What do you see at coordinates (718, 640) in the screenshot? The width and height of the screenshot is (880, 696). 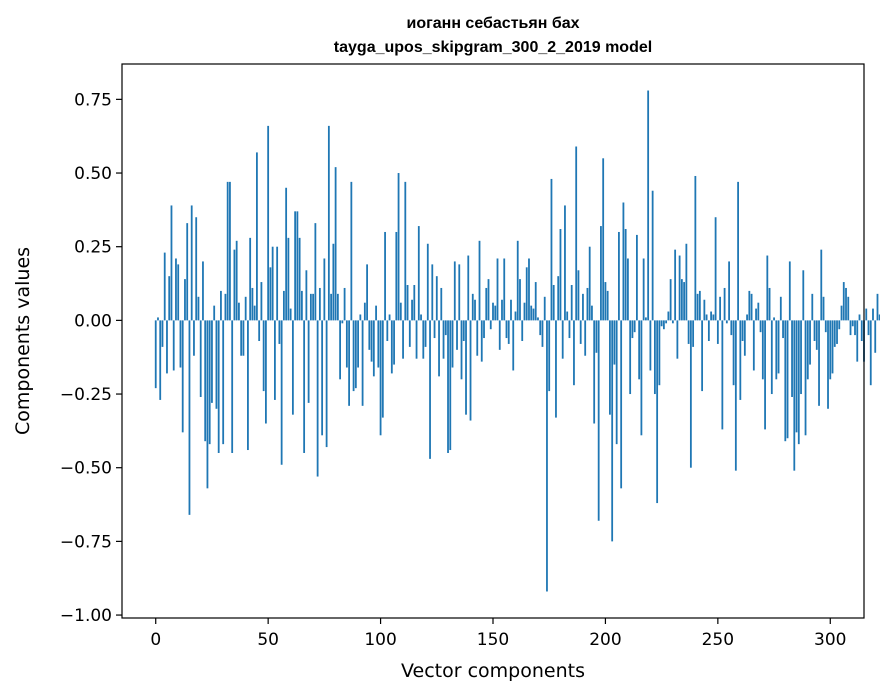 I see `x-tick-label: 250` at bounding box center [718, 640].